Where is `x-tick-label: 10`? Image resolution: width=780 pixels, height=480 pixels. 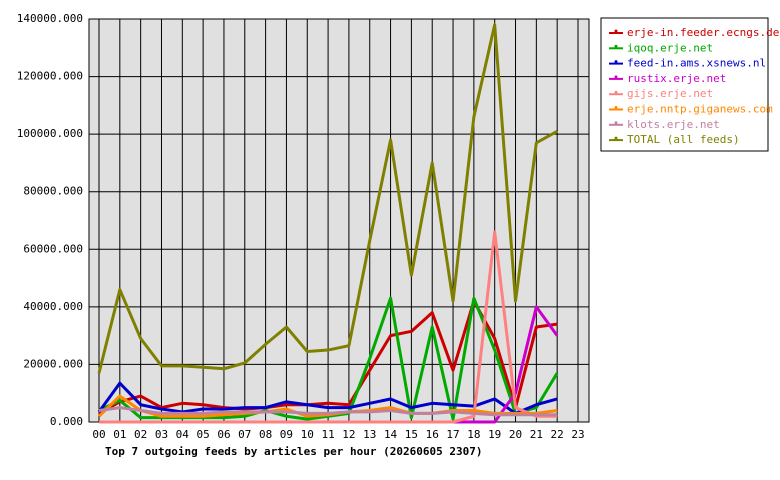
x-tick-label: 10 is located at coordinates (307, 434).